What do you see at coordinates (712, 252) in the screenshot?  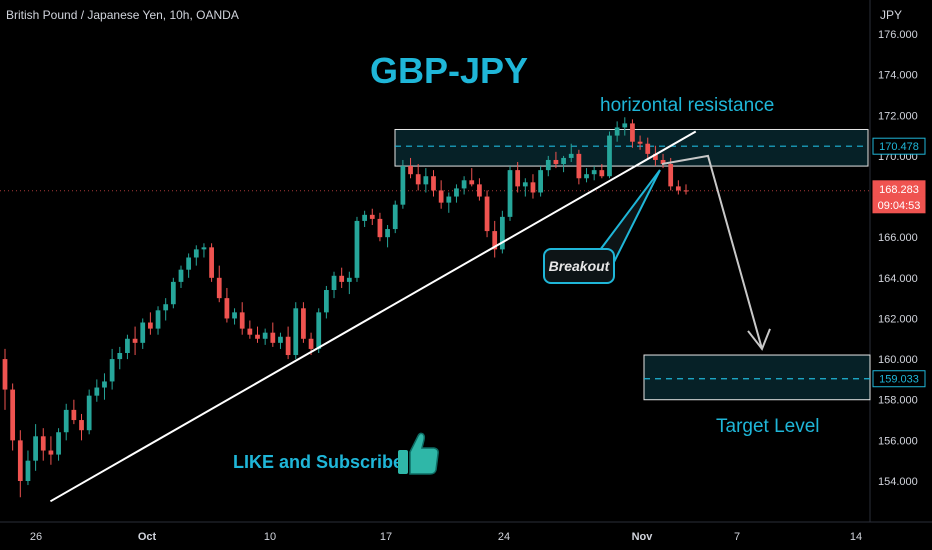 I see `projection-arrow` at bounding box center [712, 252].